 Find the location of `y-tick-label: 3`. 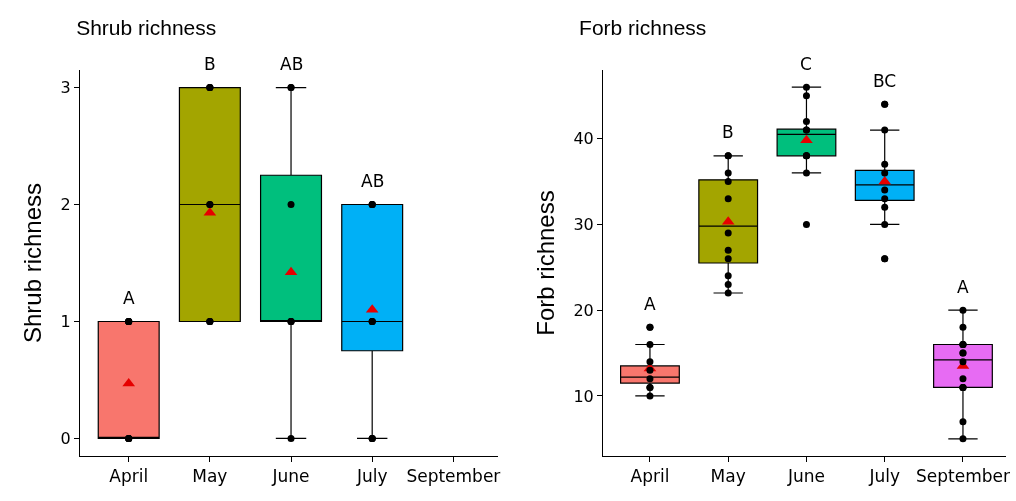

y-tick-label: 3 is located at coordinates (65, 88).